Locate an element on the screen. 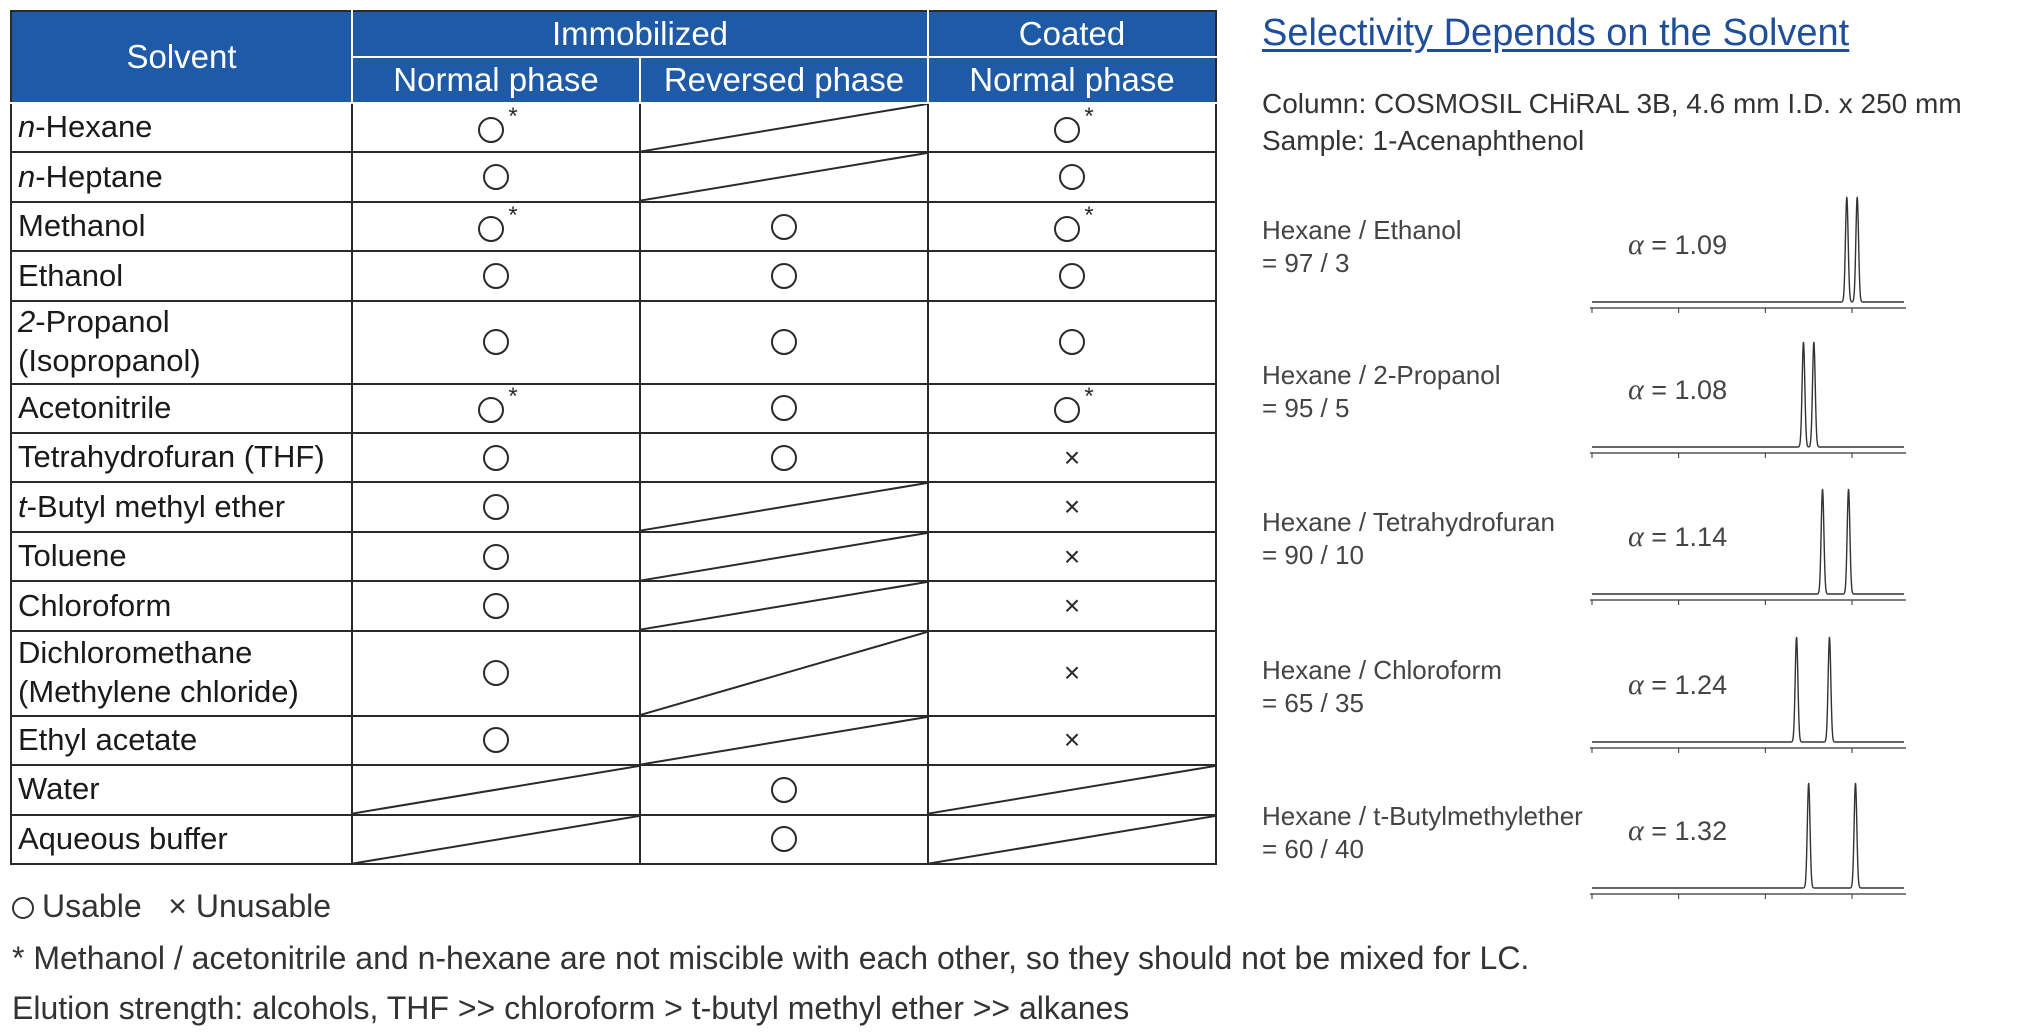 The image size is (2017, 1033). table-row: Methanol * * is located at coordinates (613, 226).